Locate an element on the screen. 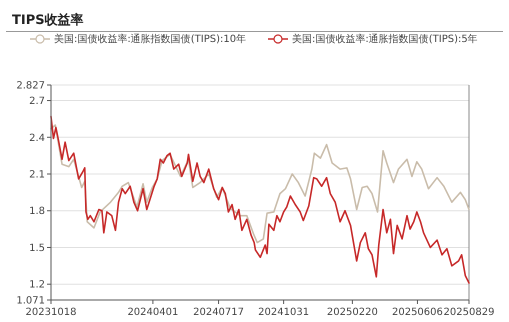  chart-title: TIPS收益率 is located at coordinates (48, 20).